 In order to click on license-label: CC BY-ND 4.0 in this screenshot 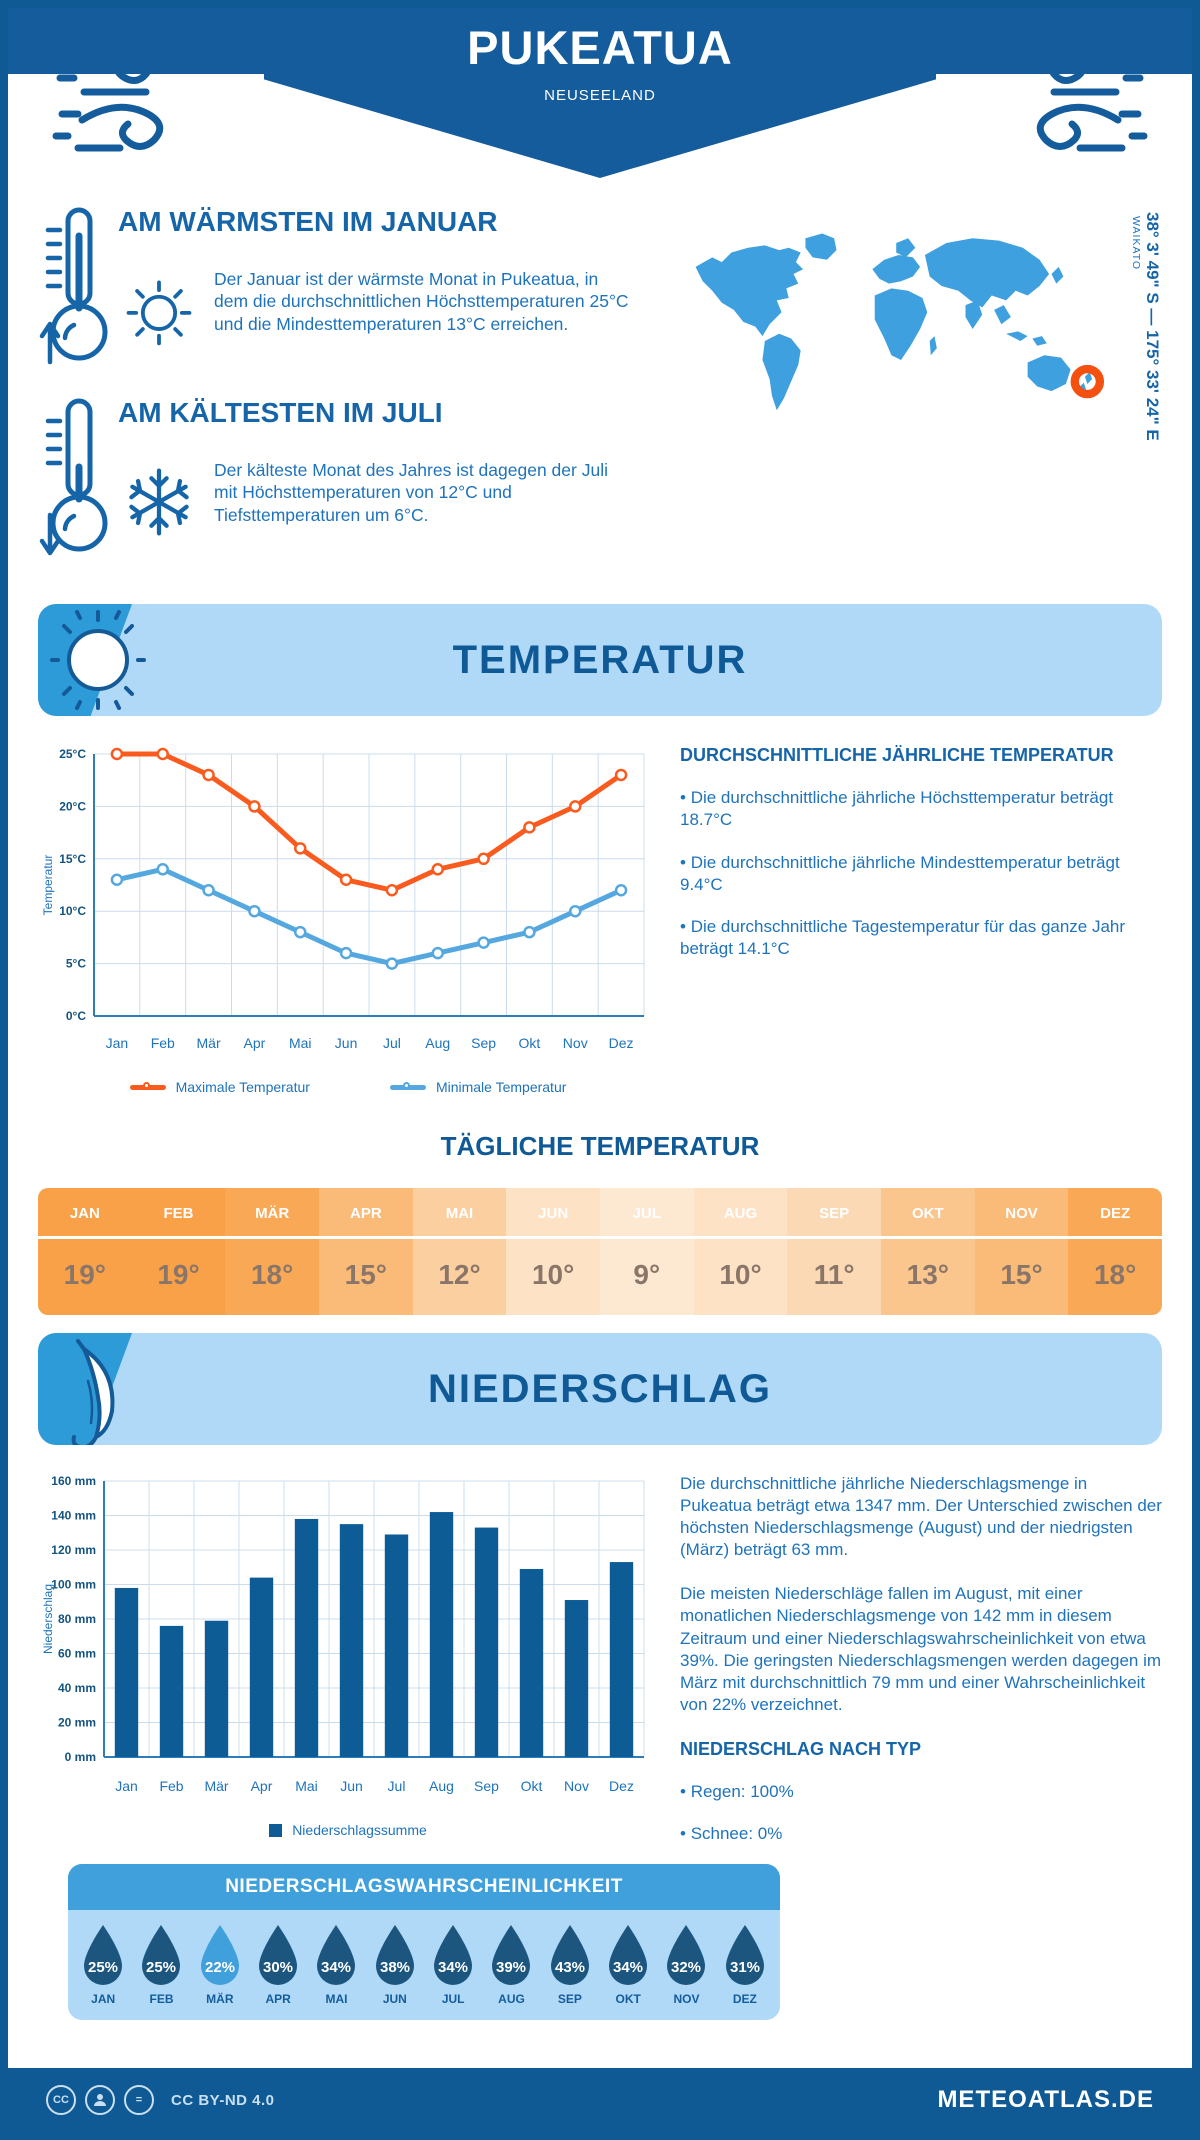, I will do `click(223, 2100)`.